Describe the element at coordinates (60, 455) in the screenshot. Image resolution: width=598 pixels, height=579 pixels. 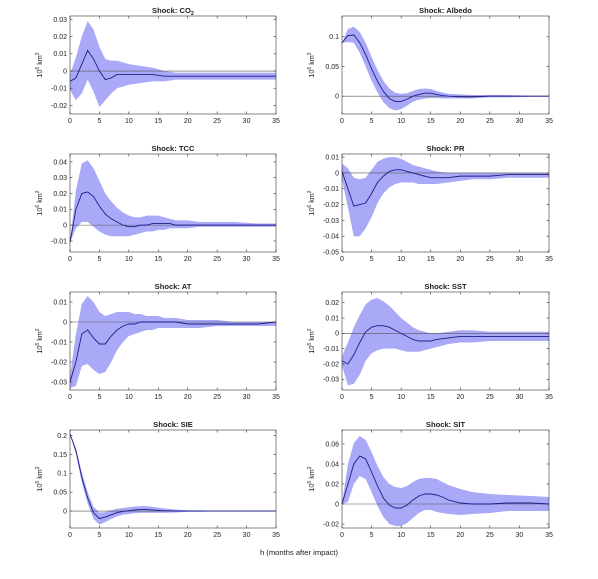
I see `y-tick-label: 0.15` at that location.